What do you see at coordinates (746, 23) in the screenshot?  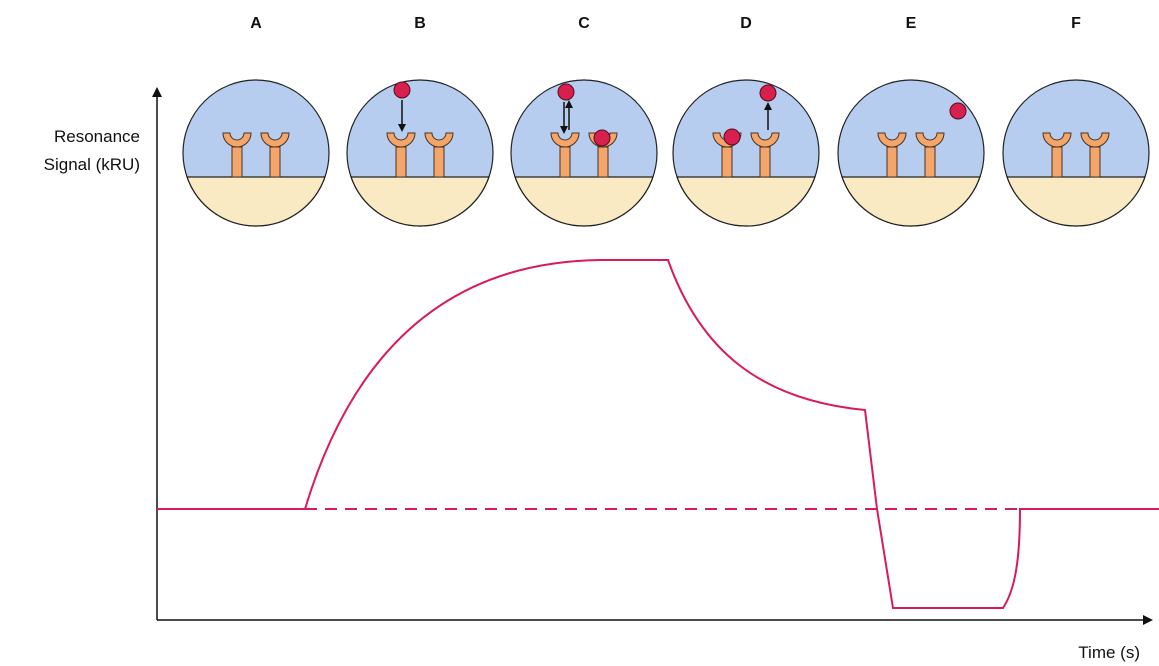 I see `panel-label: D` at bounding box center [746, 23].